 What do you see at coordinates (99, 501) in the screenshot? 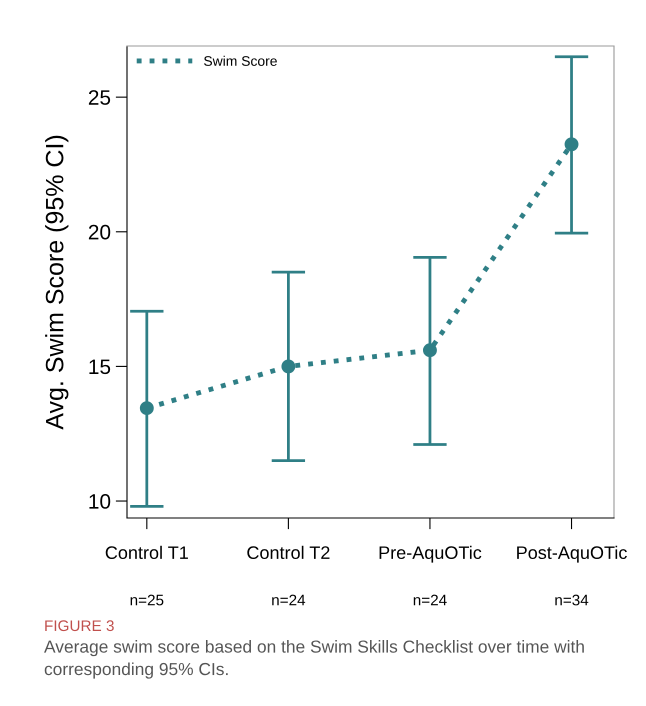
I see `y-tick-label: 10` at bounding box center [99, 501].